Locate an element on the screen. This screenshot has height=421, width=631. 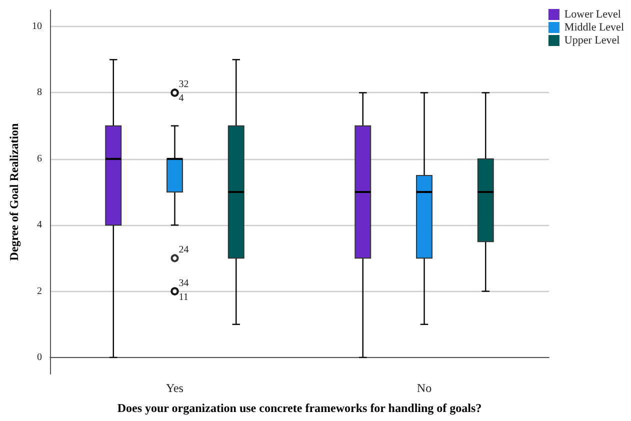
legend-label: Upper Level is located at coordinates (592, 40).